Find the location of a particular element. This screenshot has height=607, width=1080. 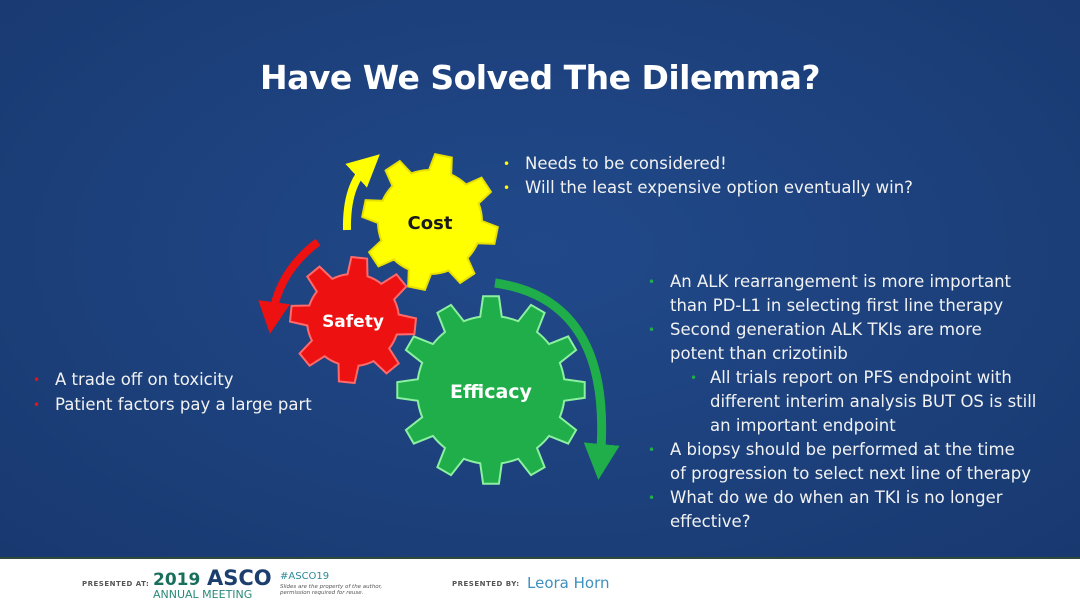

bullet-line: An ALK rearrangement is more important is located at coordinates (841, 281).